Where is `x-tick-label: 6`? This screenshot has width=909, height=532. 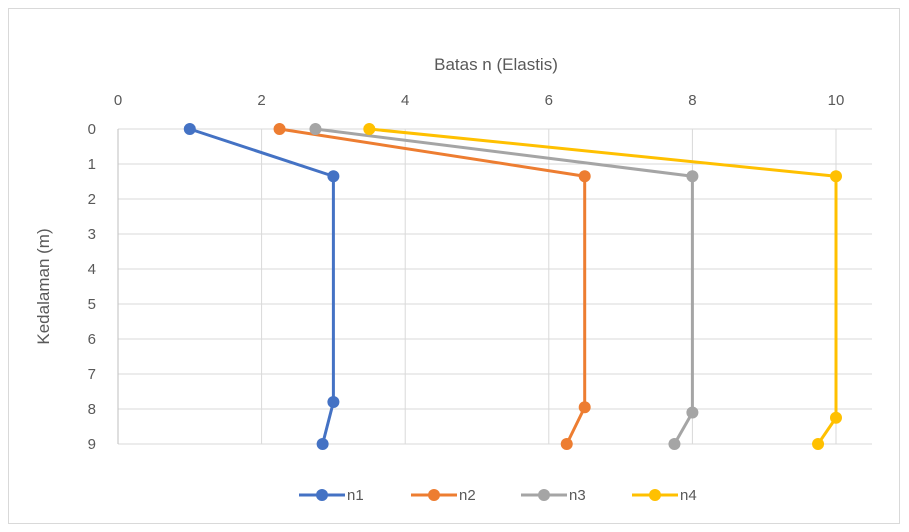
x-tick-label: 6 is located at coordinates (549, 100).